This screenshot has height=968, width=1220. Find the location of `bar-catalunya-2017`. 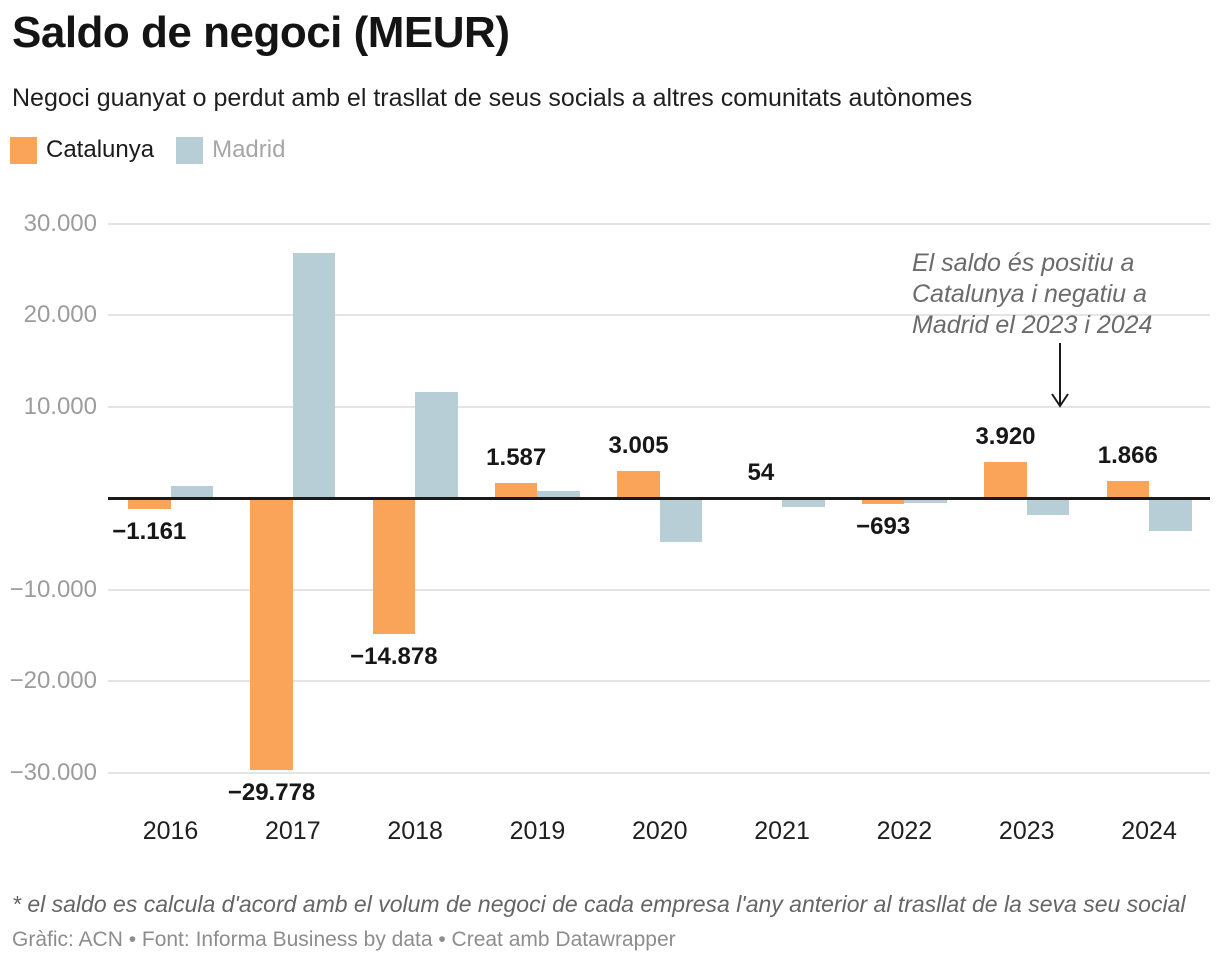

bar-catalunya-2017 is located at coordinates (271, 634).